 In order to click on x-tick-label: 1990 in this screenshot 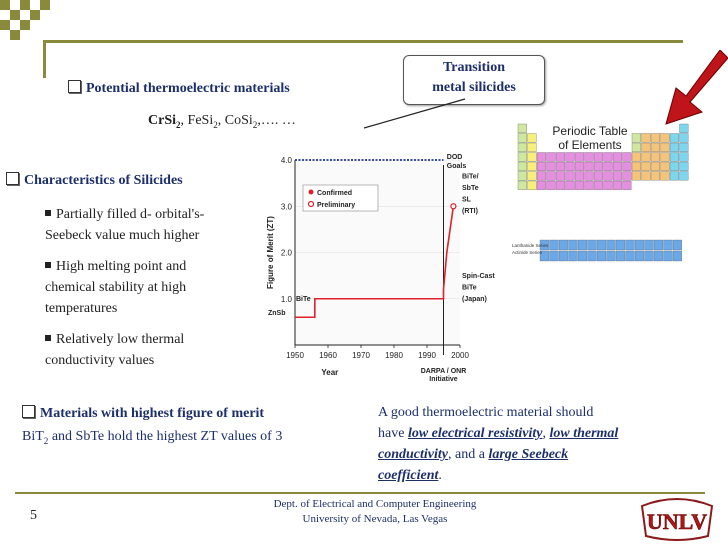, I will do `click(427, 355)`.